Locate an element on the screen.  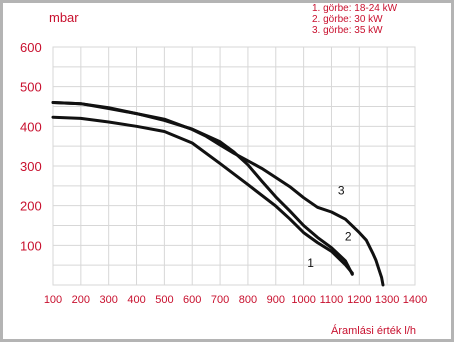
legend-entry-2: 2. görbe: 30 kW is located at coordinates (347, 19).